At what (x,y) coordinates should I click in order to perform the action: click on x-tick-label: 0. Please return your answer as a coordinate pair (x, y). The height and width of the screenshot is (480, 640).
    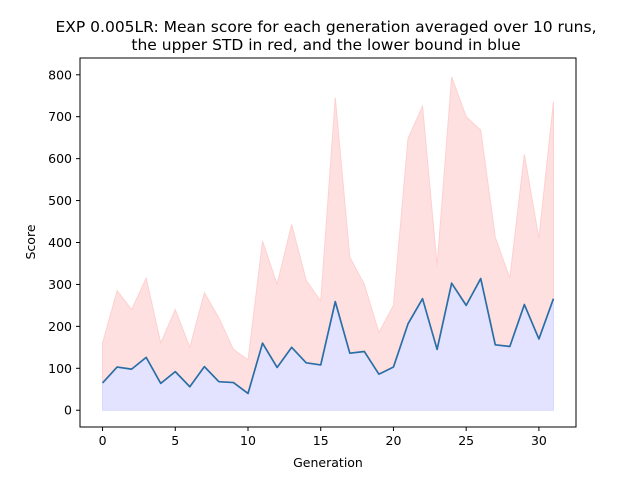
    Looking at the image, I should click on (103, 440).